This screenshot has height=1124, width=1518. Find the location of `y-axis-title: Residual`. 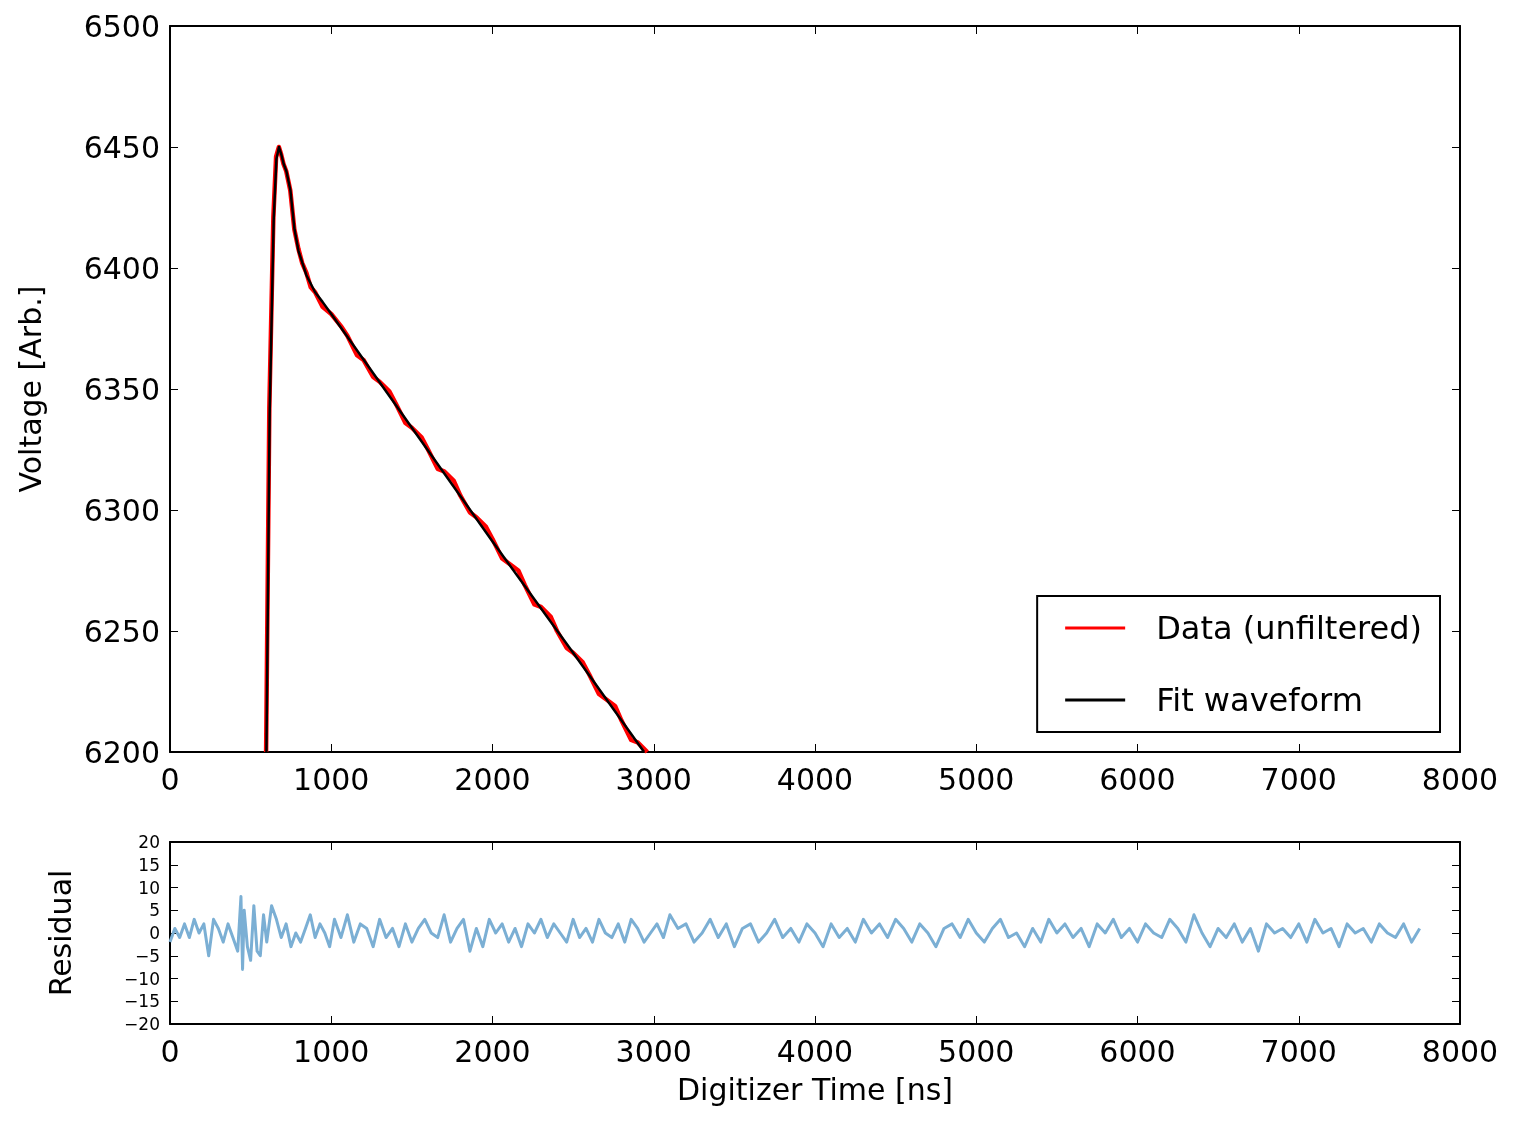

y-axis-title: Residual is located at coordinates (60, 933).